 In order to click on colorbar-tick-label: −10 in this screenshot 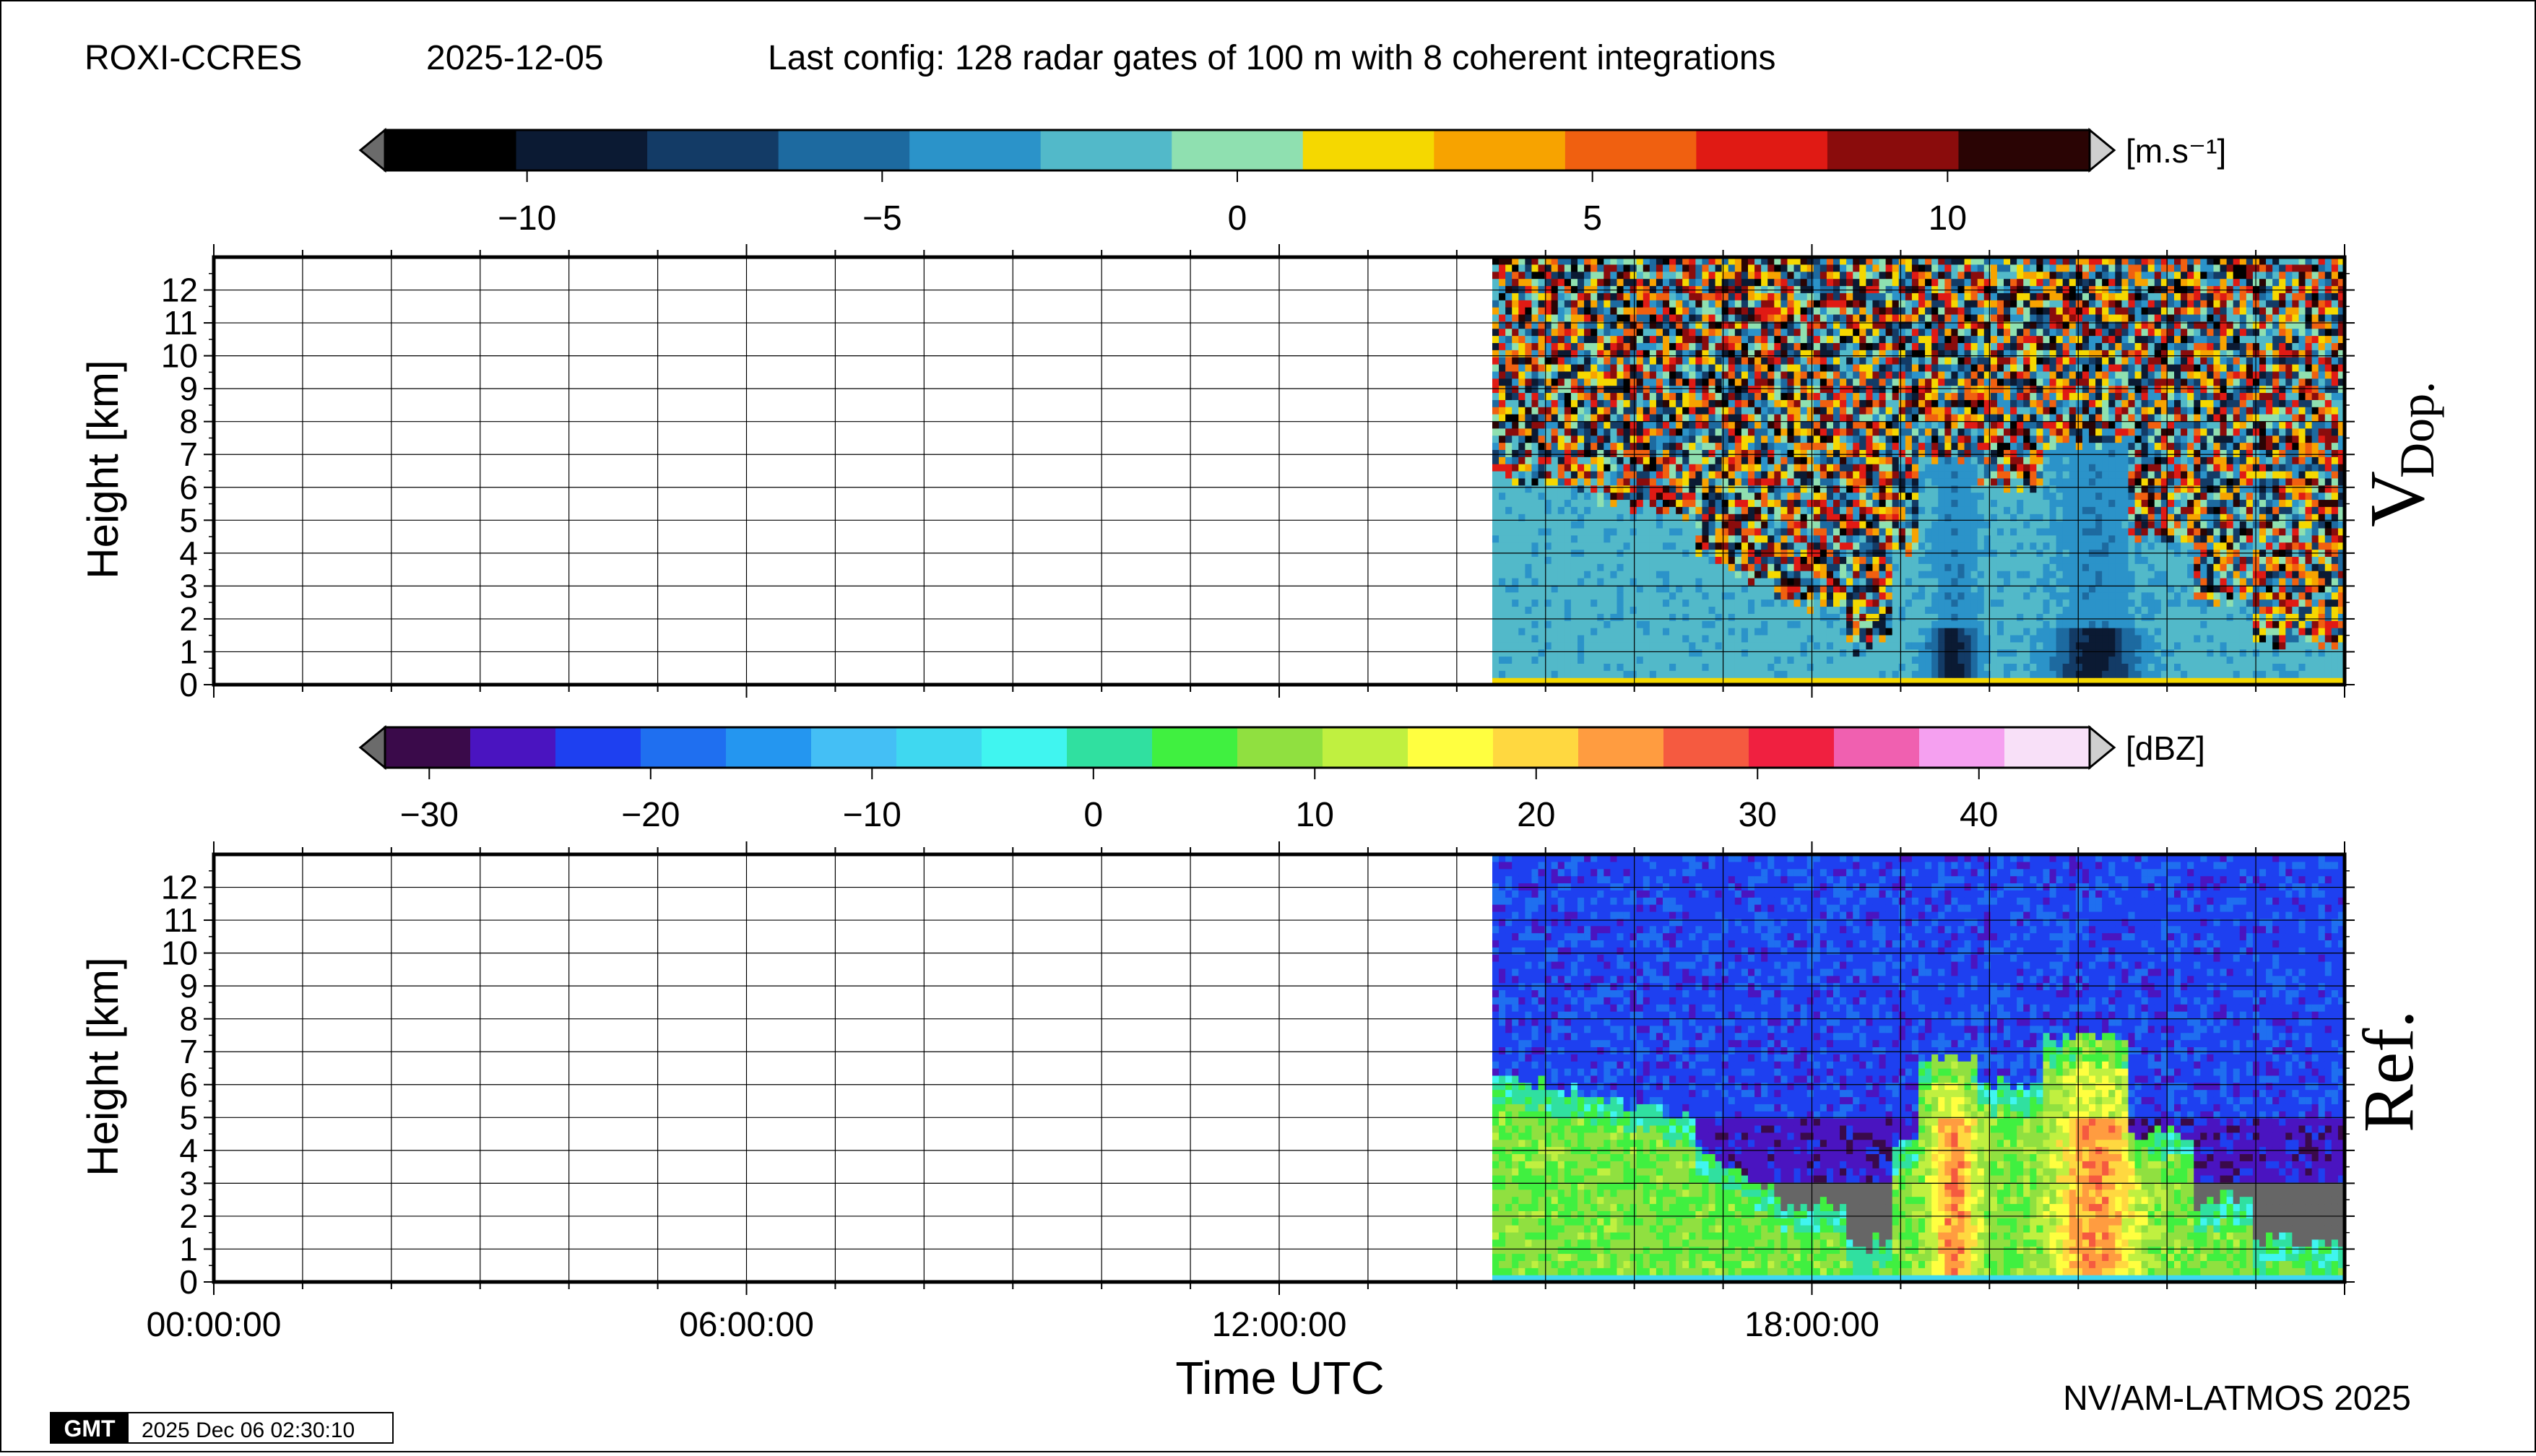, I will do `click(527, 218)`.